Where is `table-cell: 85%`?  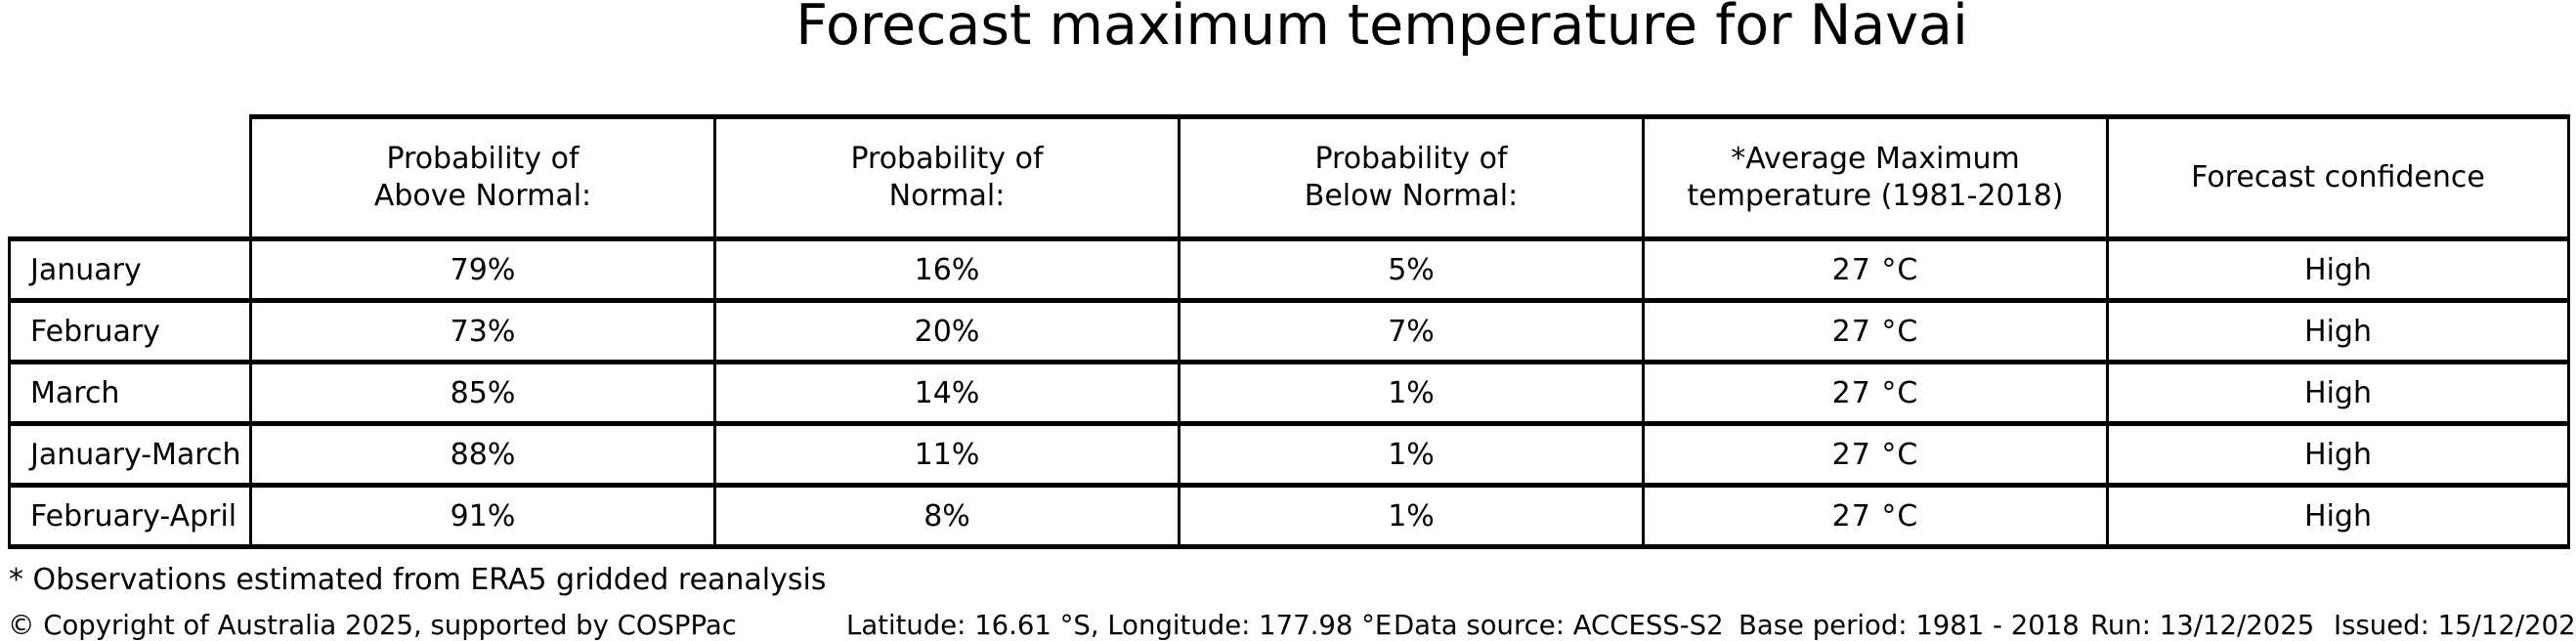 table-cell: 85% is located at coordinates (483, 393).